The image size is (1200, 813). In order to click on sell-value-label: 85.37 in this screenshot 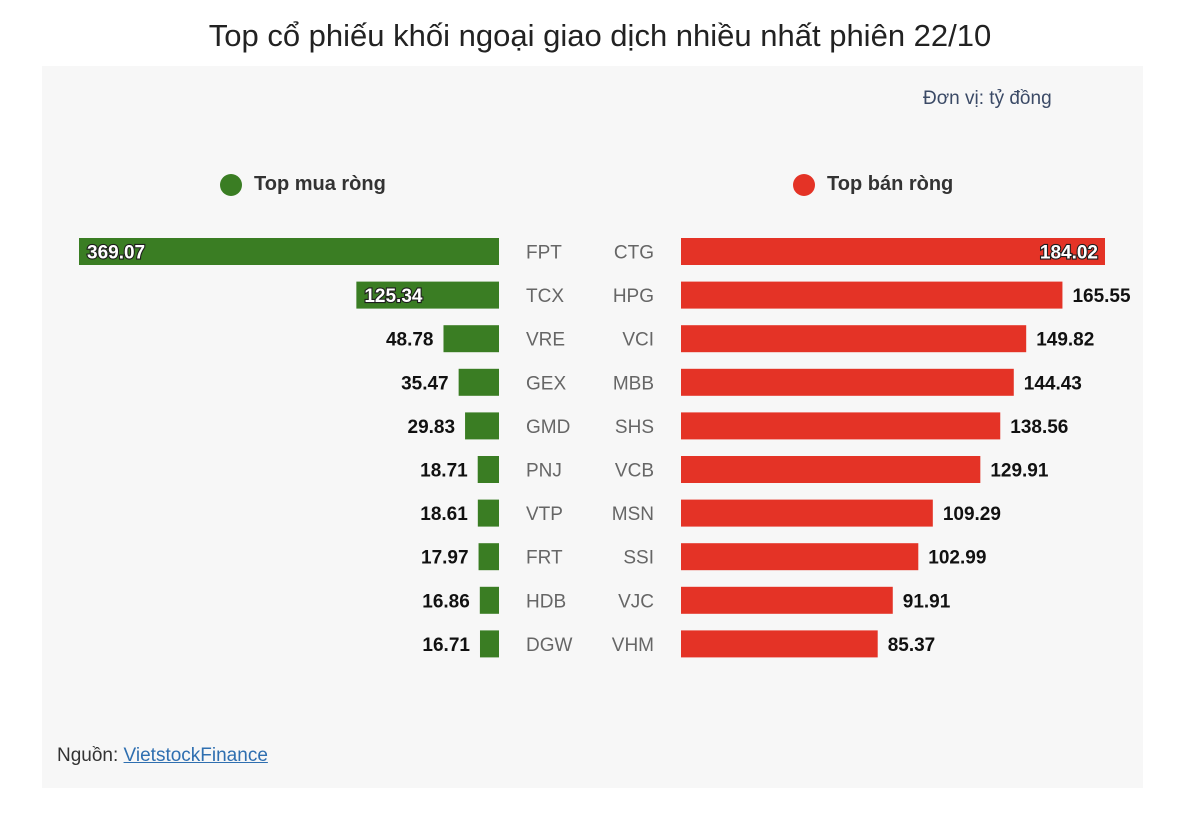, I will do `click(912, 645)`.